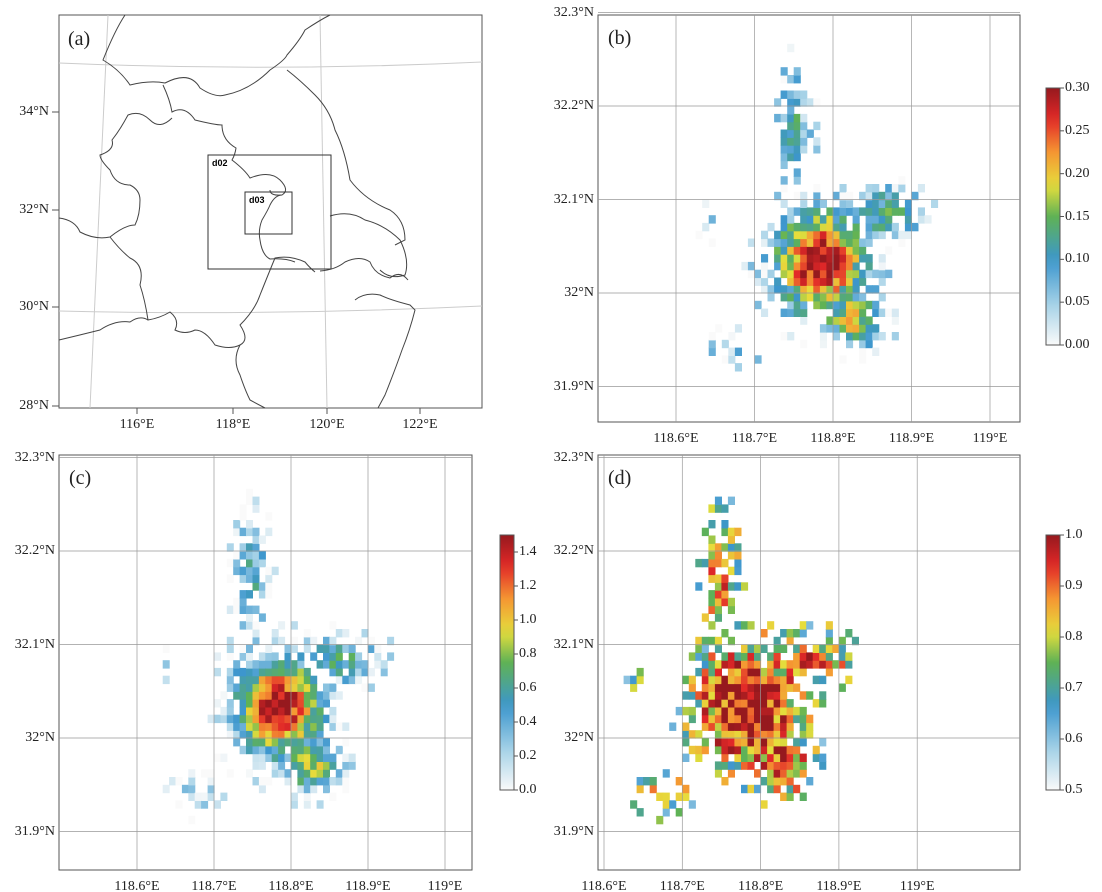 This screenshot has width=1102, height=892. What do you see at coordinates (34, 831) in the screenshot?
I see `lat-tick-label: 31.9°N` at bounding box center [34, 831].